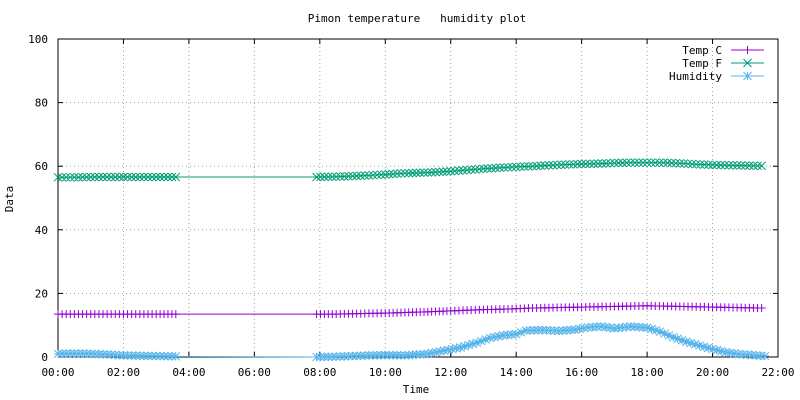 Image resolution: width=800 pixels, height=400 pixels. Describe the element at coordinates (702, 63) in the screenshot. I see `legend-label: Temp F` at that location.